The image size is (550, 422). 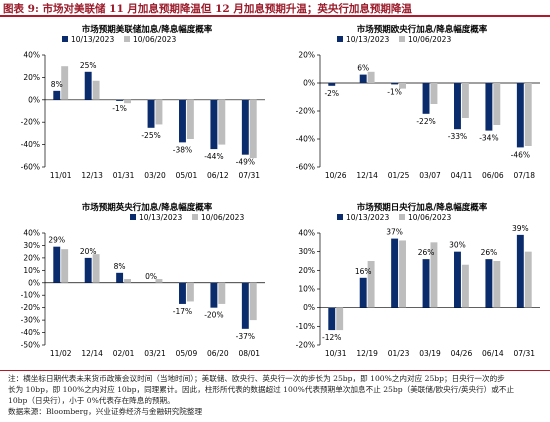 What do you see at coordinates (30, 345) in the screenshot?
I see `y-tick-label: -50%` at bounding box center [30, 345].